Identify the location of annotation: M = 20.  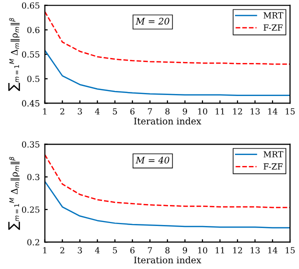
(153, 21).